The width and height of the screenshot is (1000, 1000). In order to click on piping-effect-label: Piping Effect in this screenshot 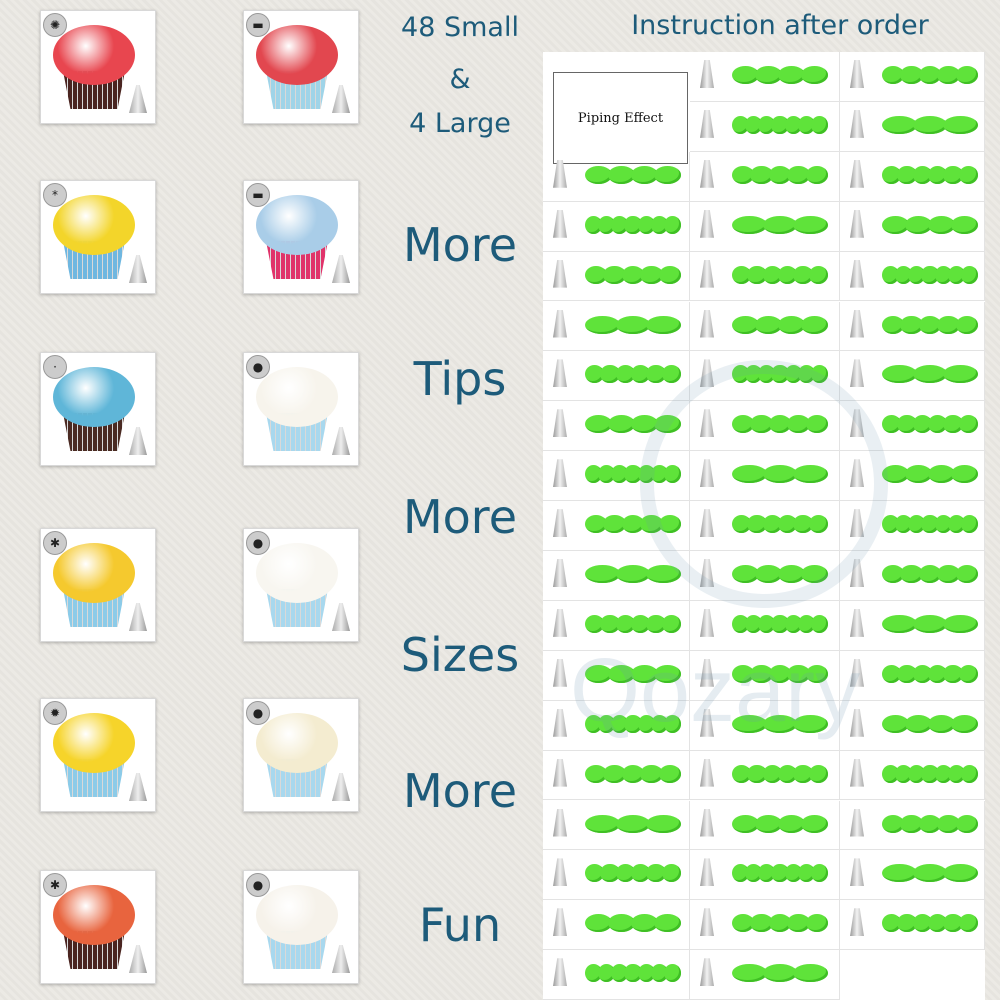, I will do `click(620, 118)`.